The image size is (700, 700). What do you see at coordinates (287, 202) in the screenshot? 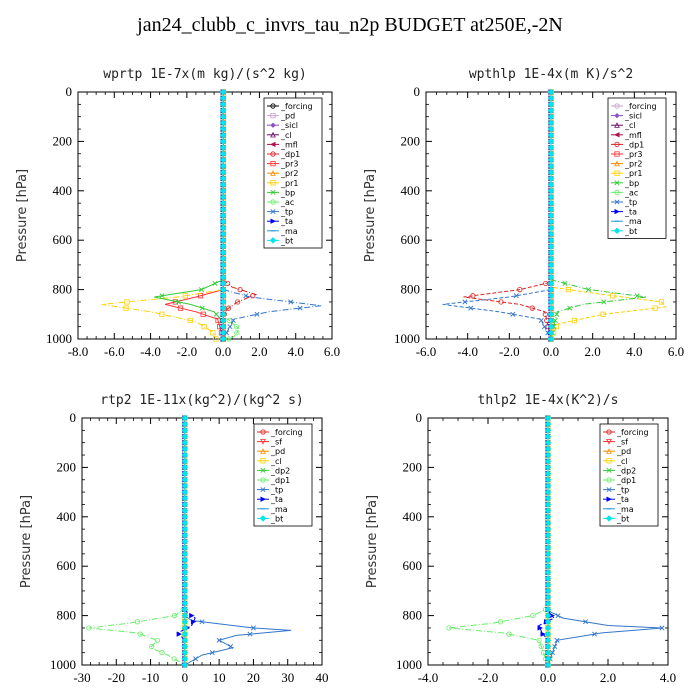
I see `legend-label: _ac` at bounding box center [287, 202].